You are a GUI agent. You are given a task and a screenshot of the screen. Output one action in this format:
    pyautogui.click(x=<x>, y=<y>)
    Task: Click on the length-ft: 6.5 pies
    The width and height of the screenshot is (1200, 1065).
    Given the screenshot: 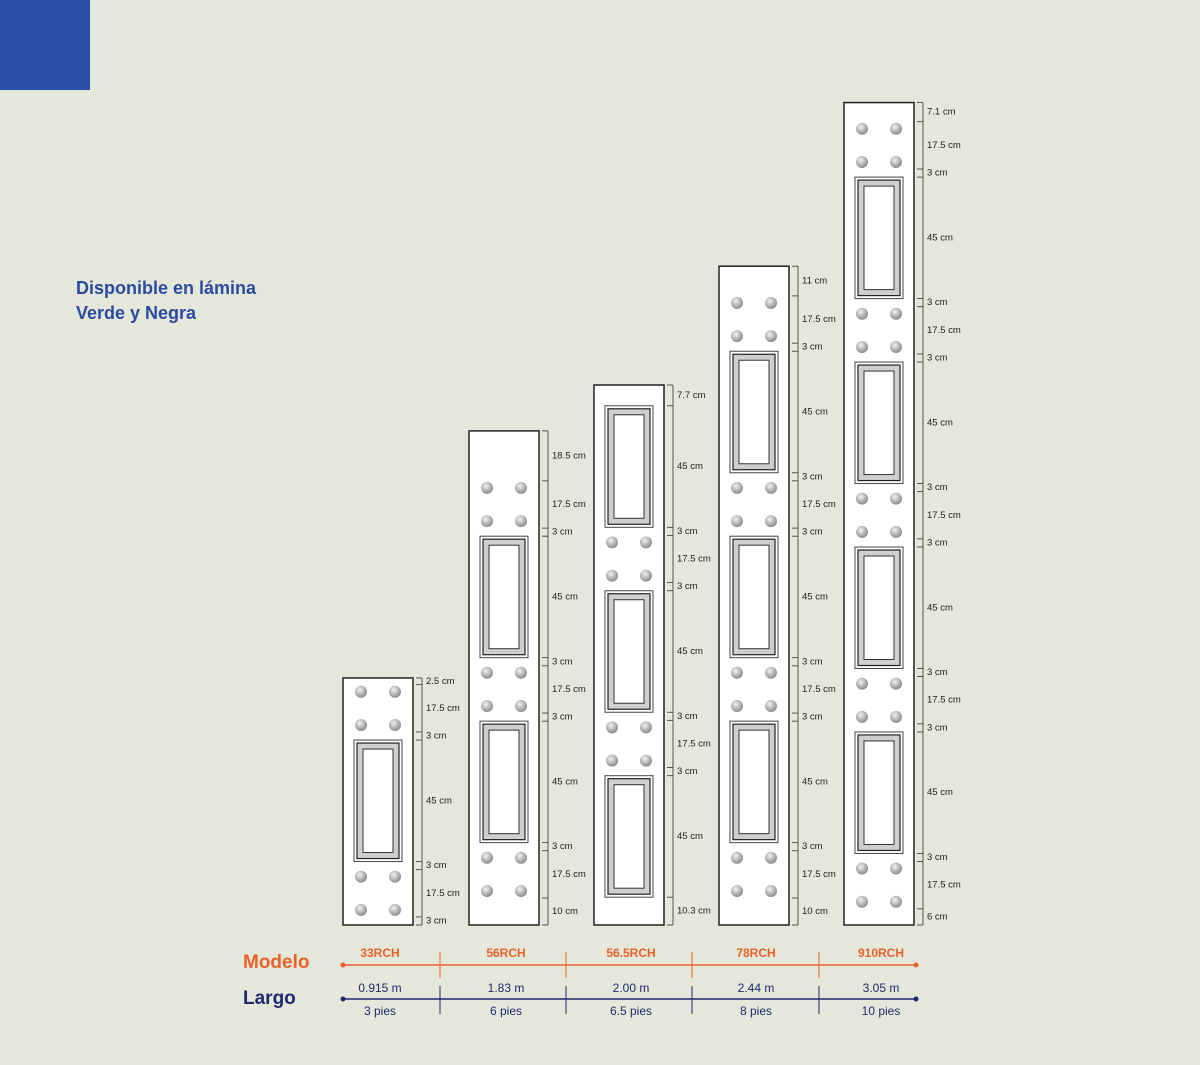 What is the action you would take?
    pyautogui.click(x=631, y=1011)
    